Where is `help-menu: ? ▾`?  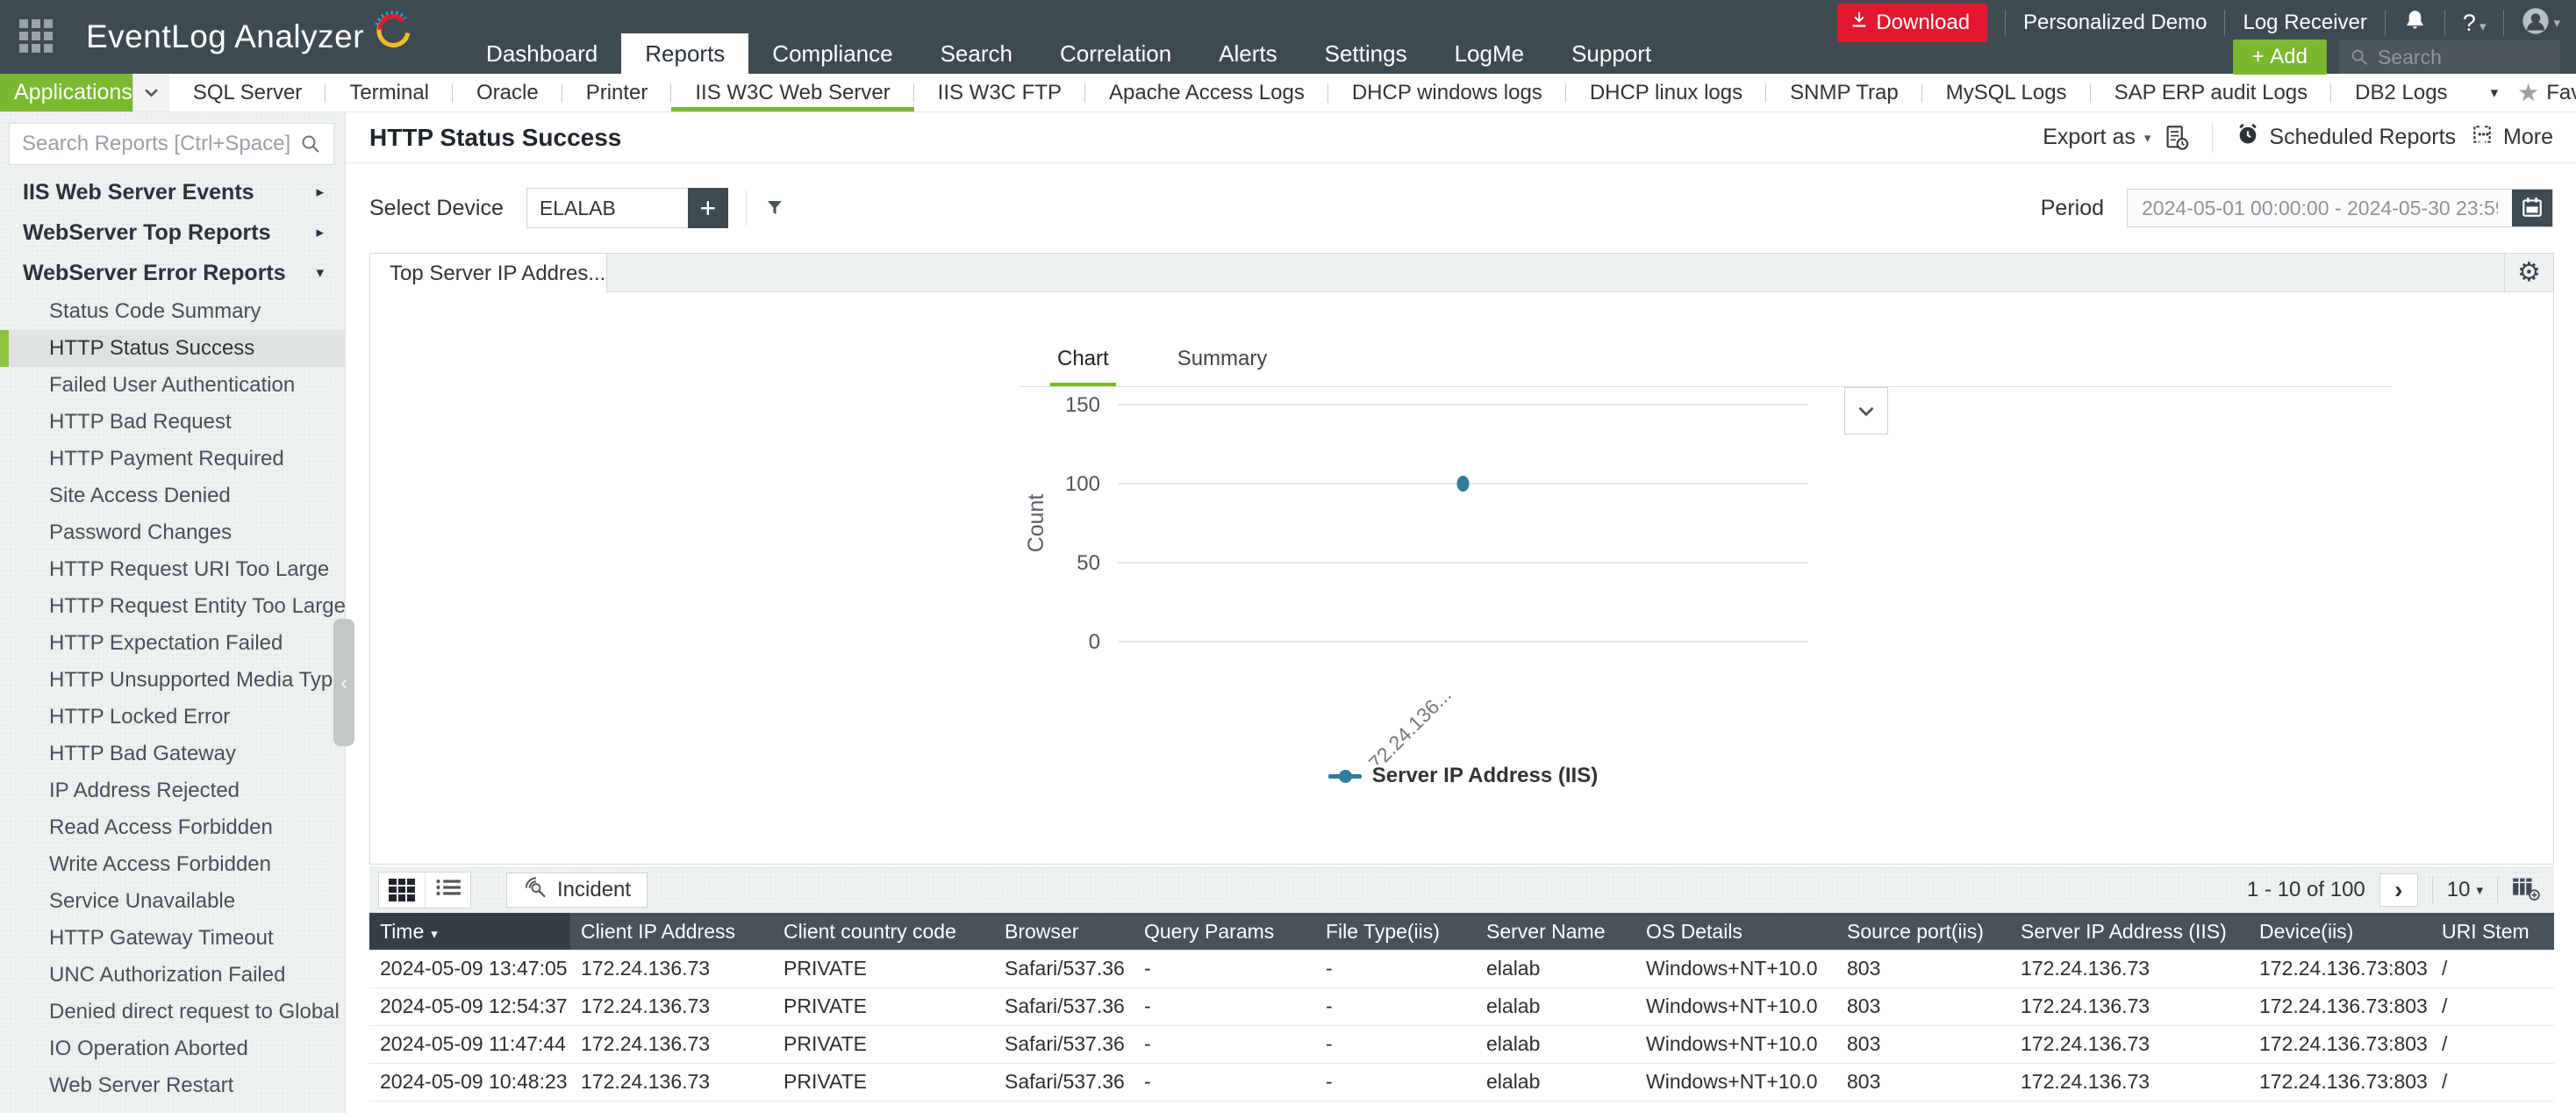
help-menu: ? ▾ is located at coordinates (2475, 23).